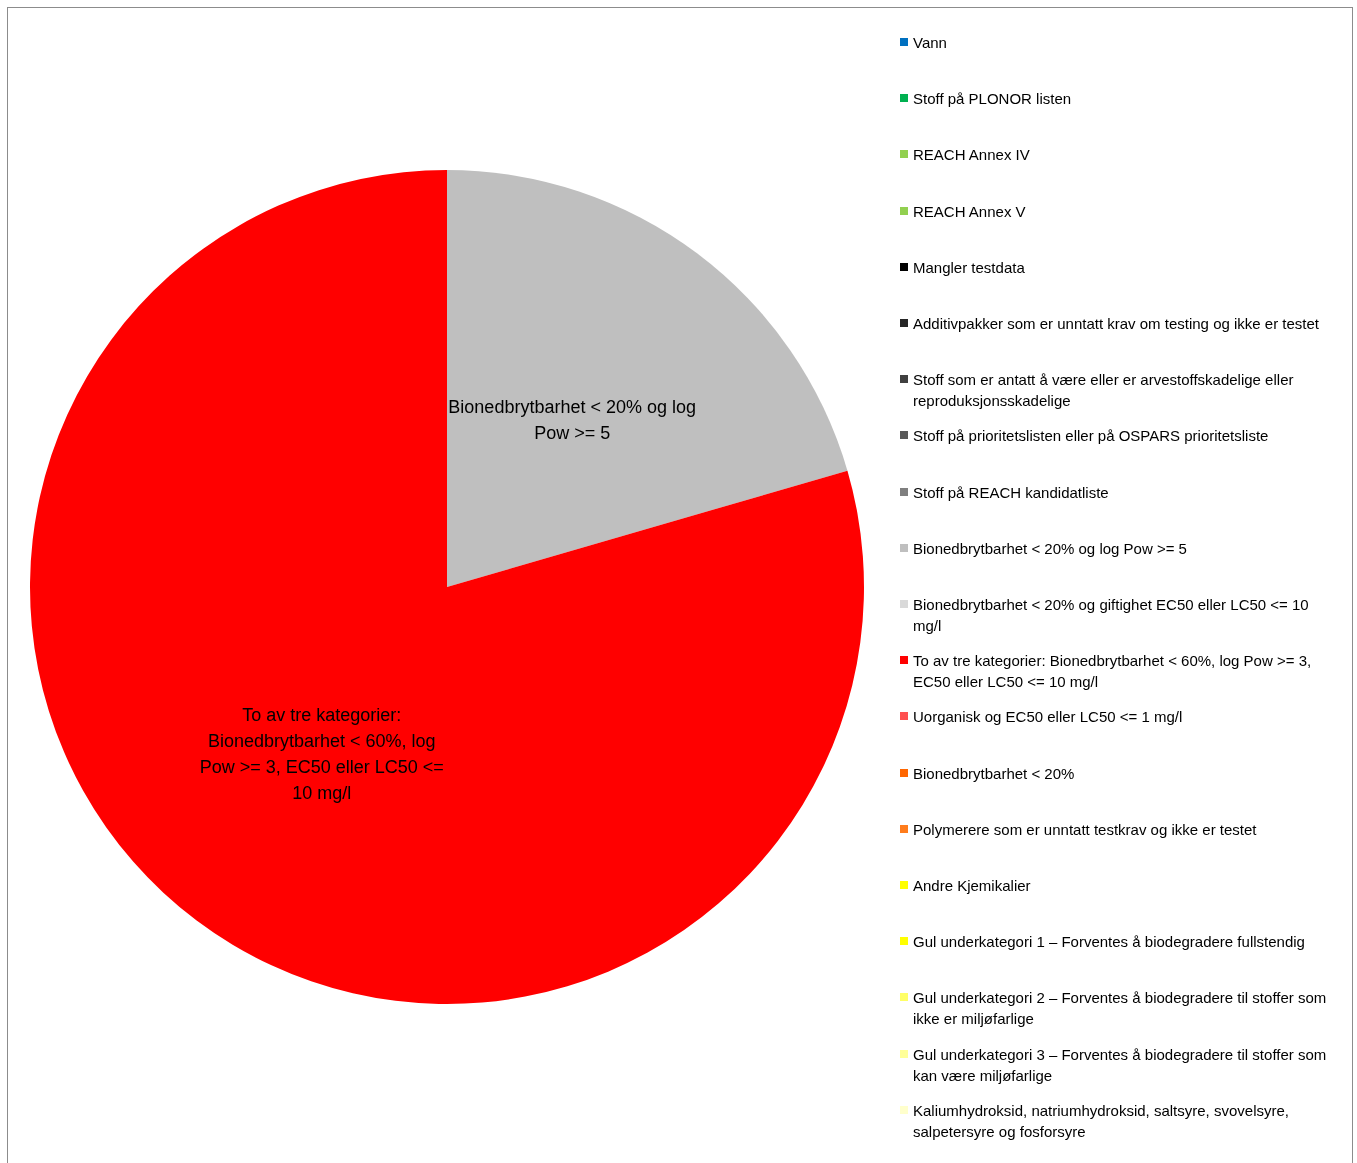 This screenshot has height=1163, width=1357. I want to click on legend-label: Stoff på prioritetslisten eller på OSPARS prioritetsliste, so click(1091, 436).